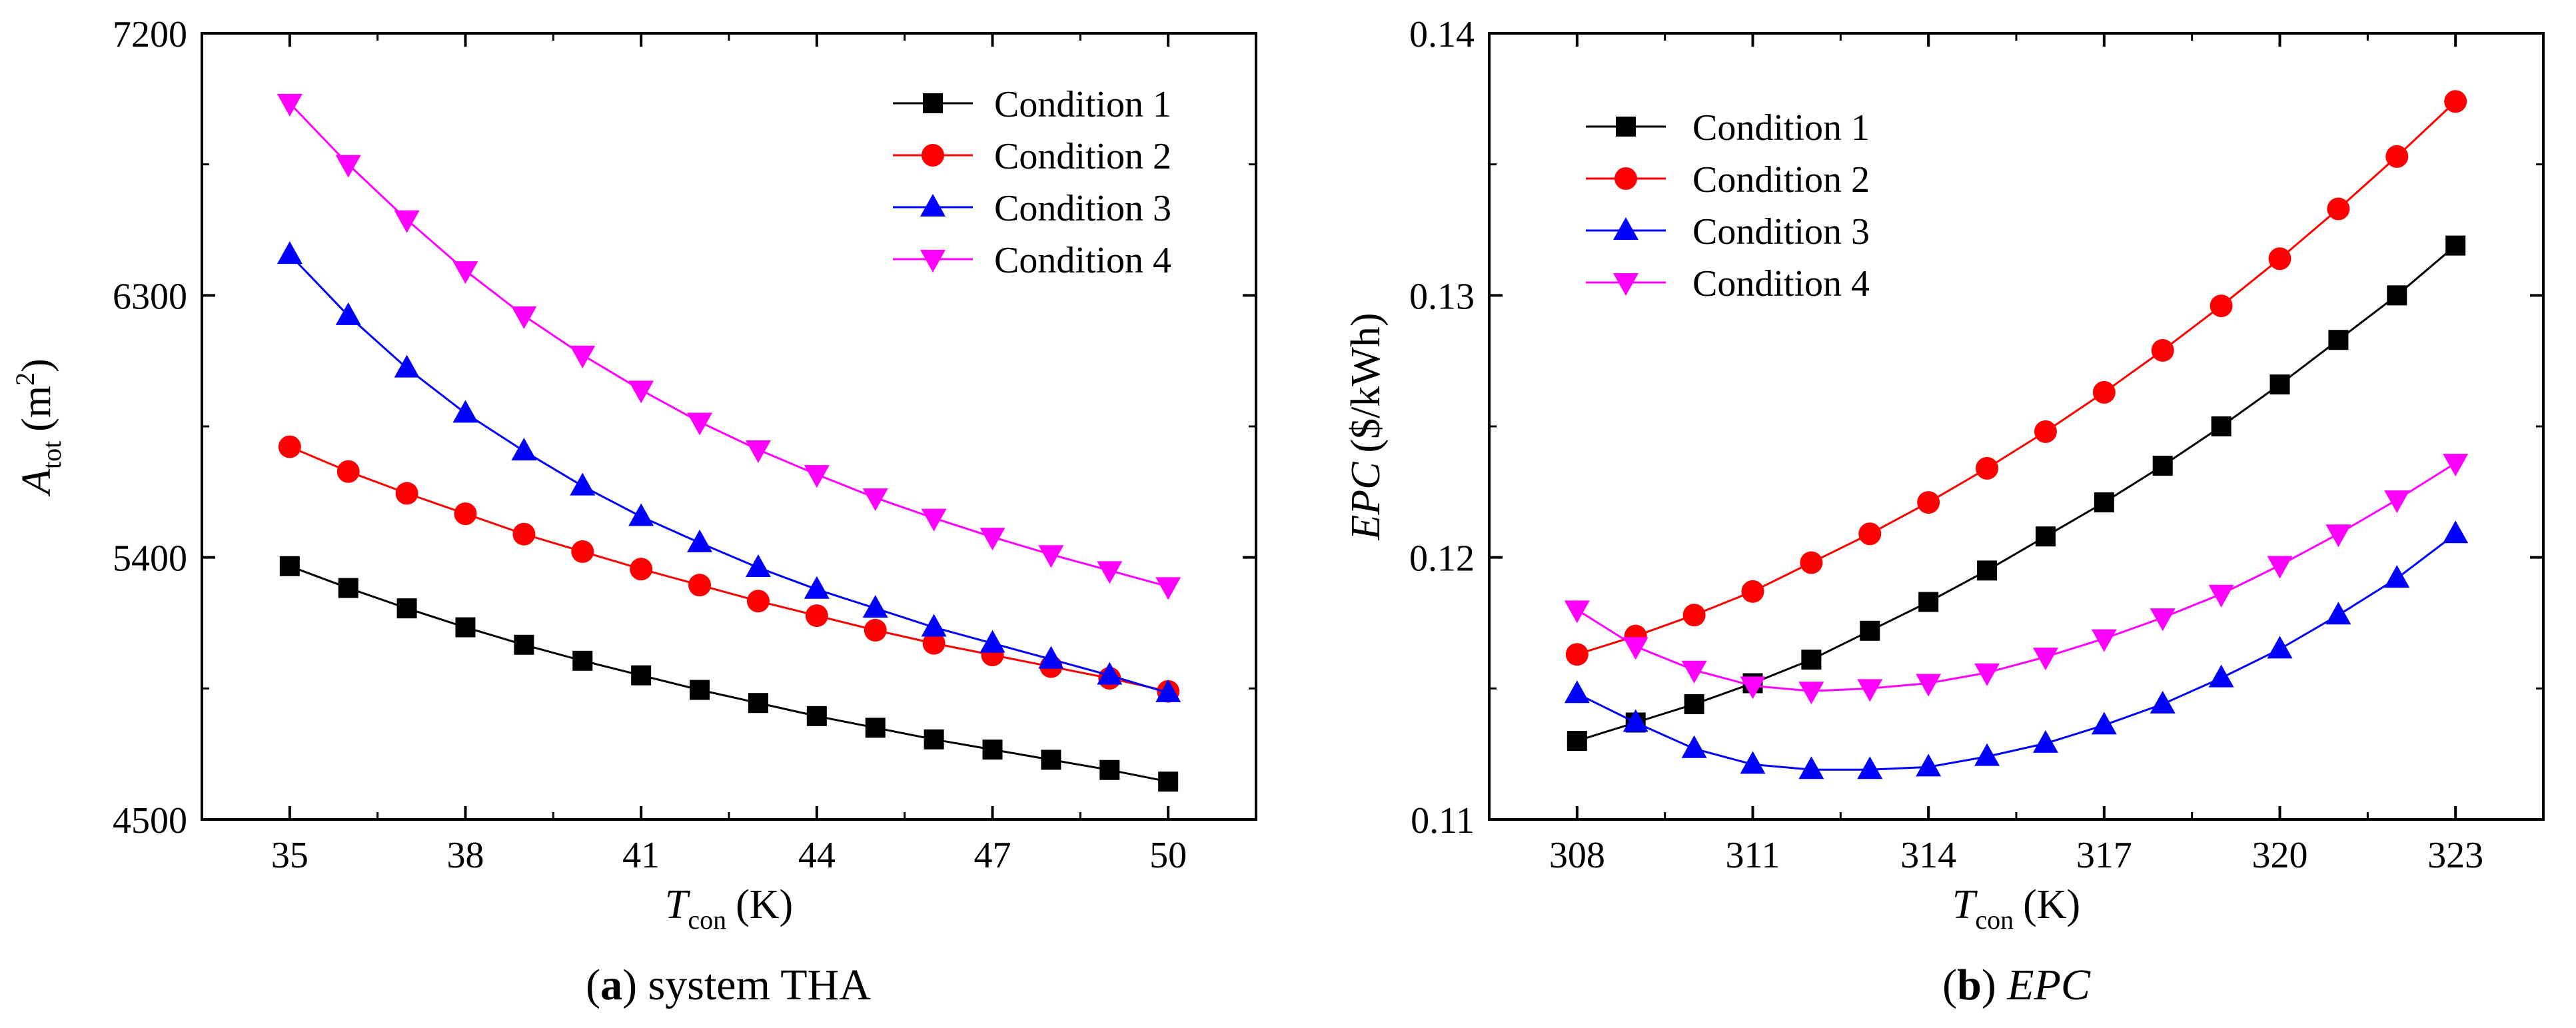 This screenshot has height=1028, width=2576. I want to click on caption-letter: a, so click(611, 985).